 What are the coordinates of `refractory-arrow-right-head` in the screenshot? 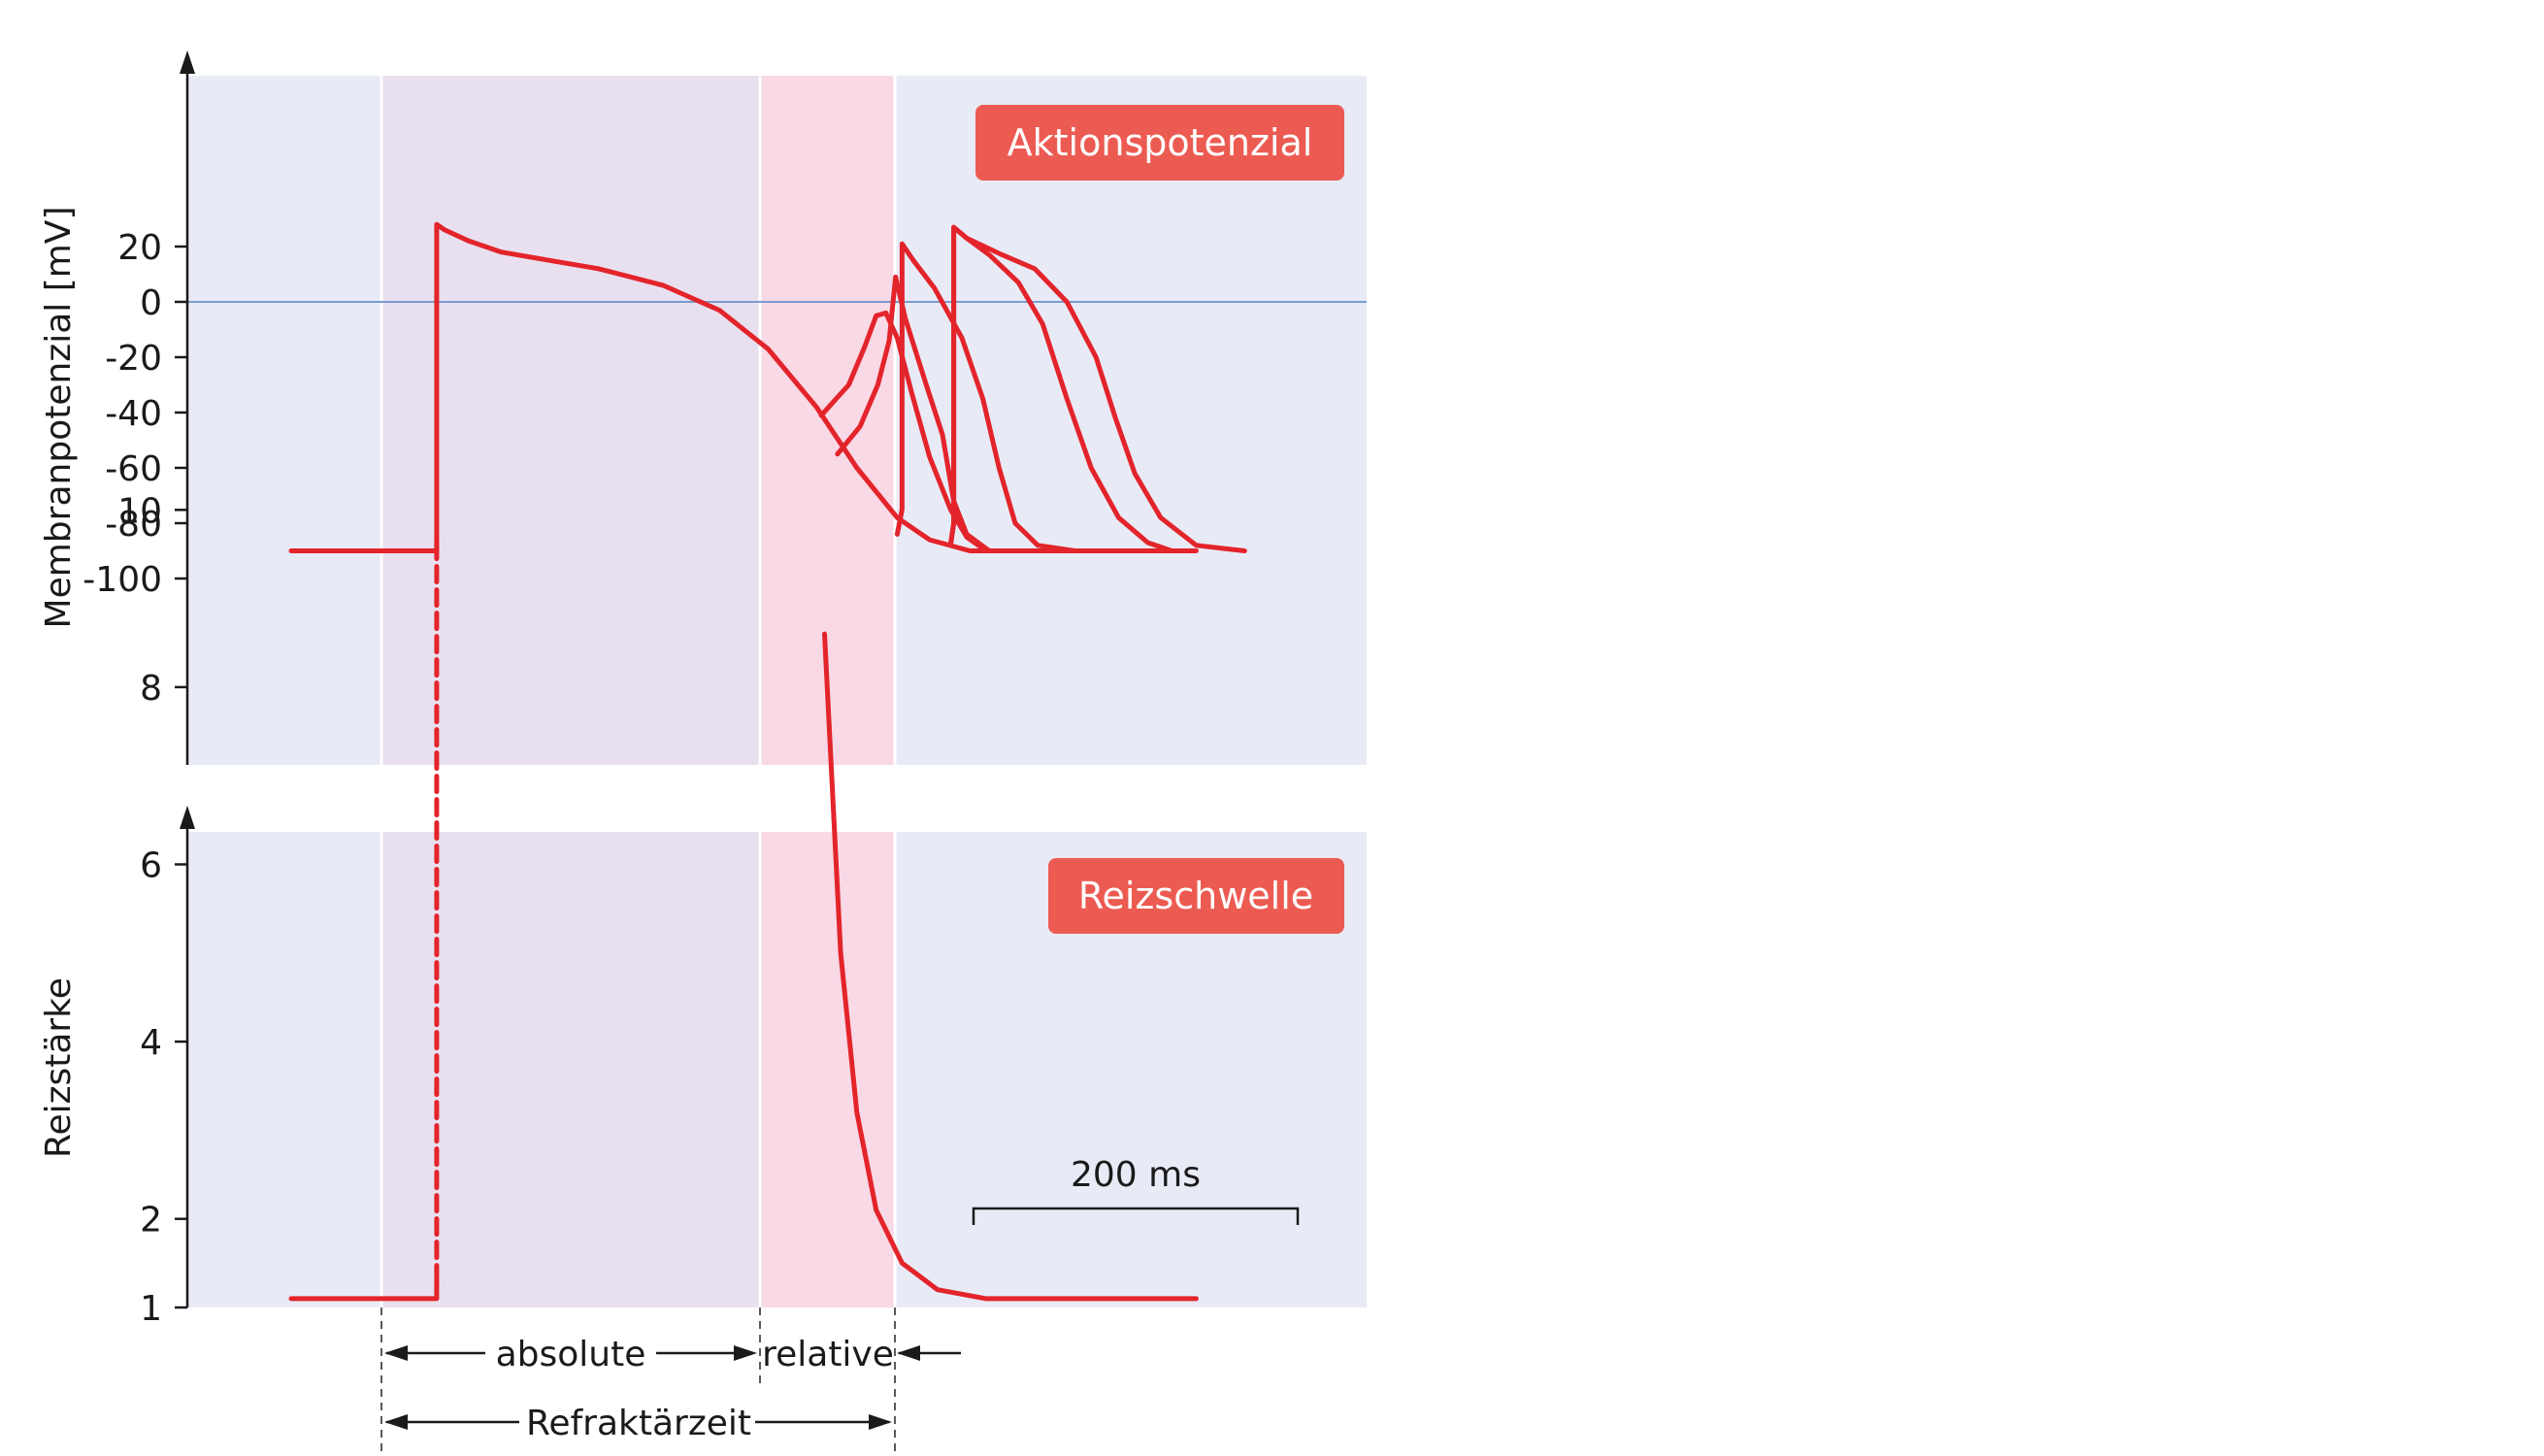 It's located at (880, 1422).